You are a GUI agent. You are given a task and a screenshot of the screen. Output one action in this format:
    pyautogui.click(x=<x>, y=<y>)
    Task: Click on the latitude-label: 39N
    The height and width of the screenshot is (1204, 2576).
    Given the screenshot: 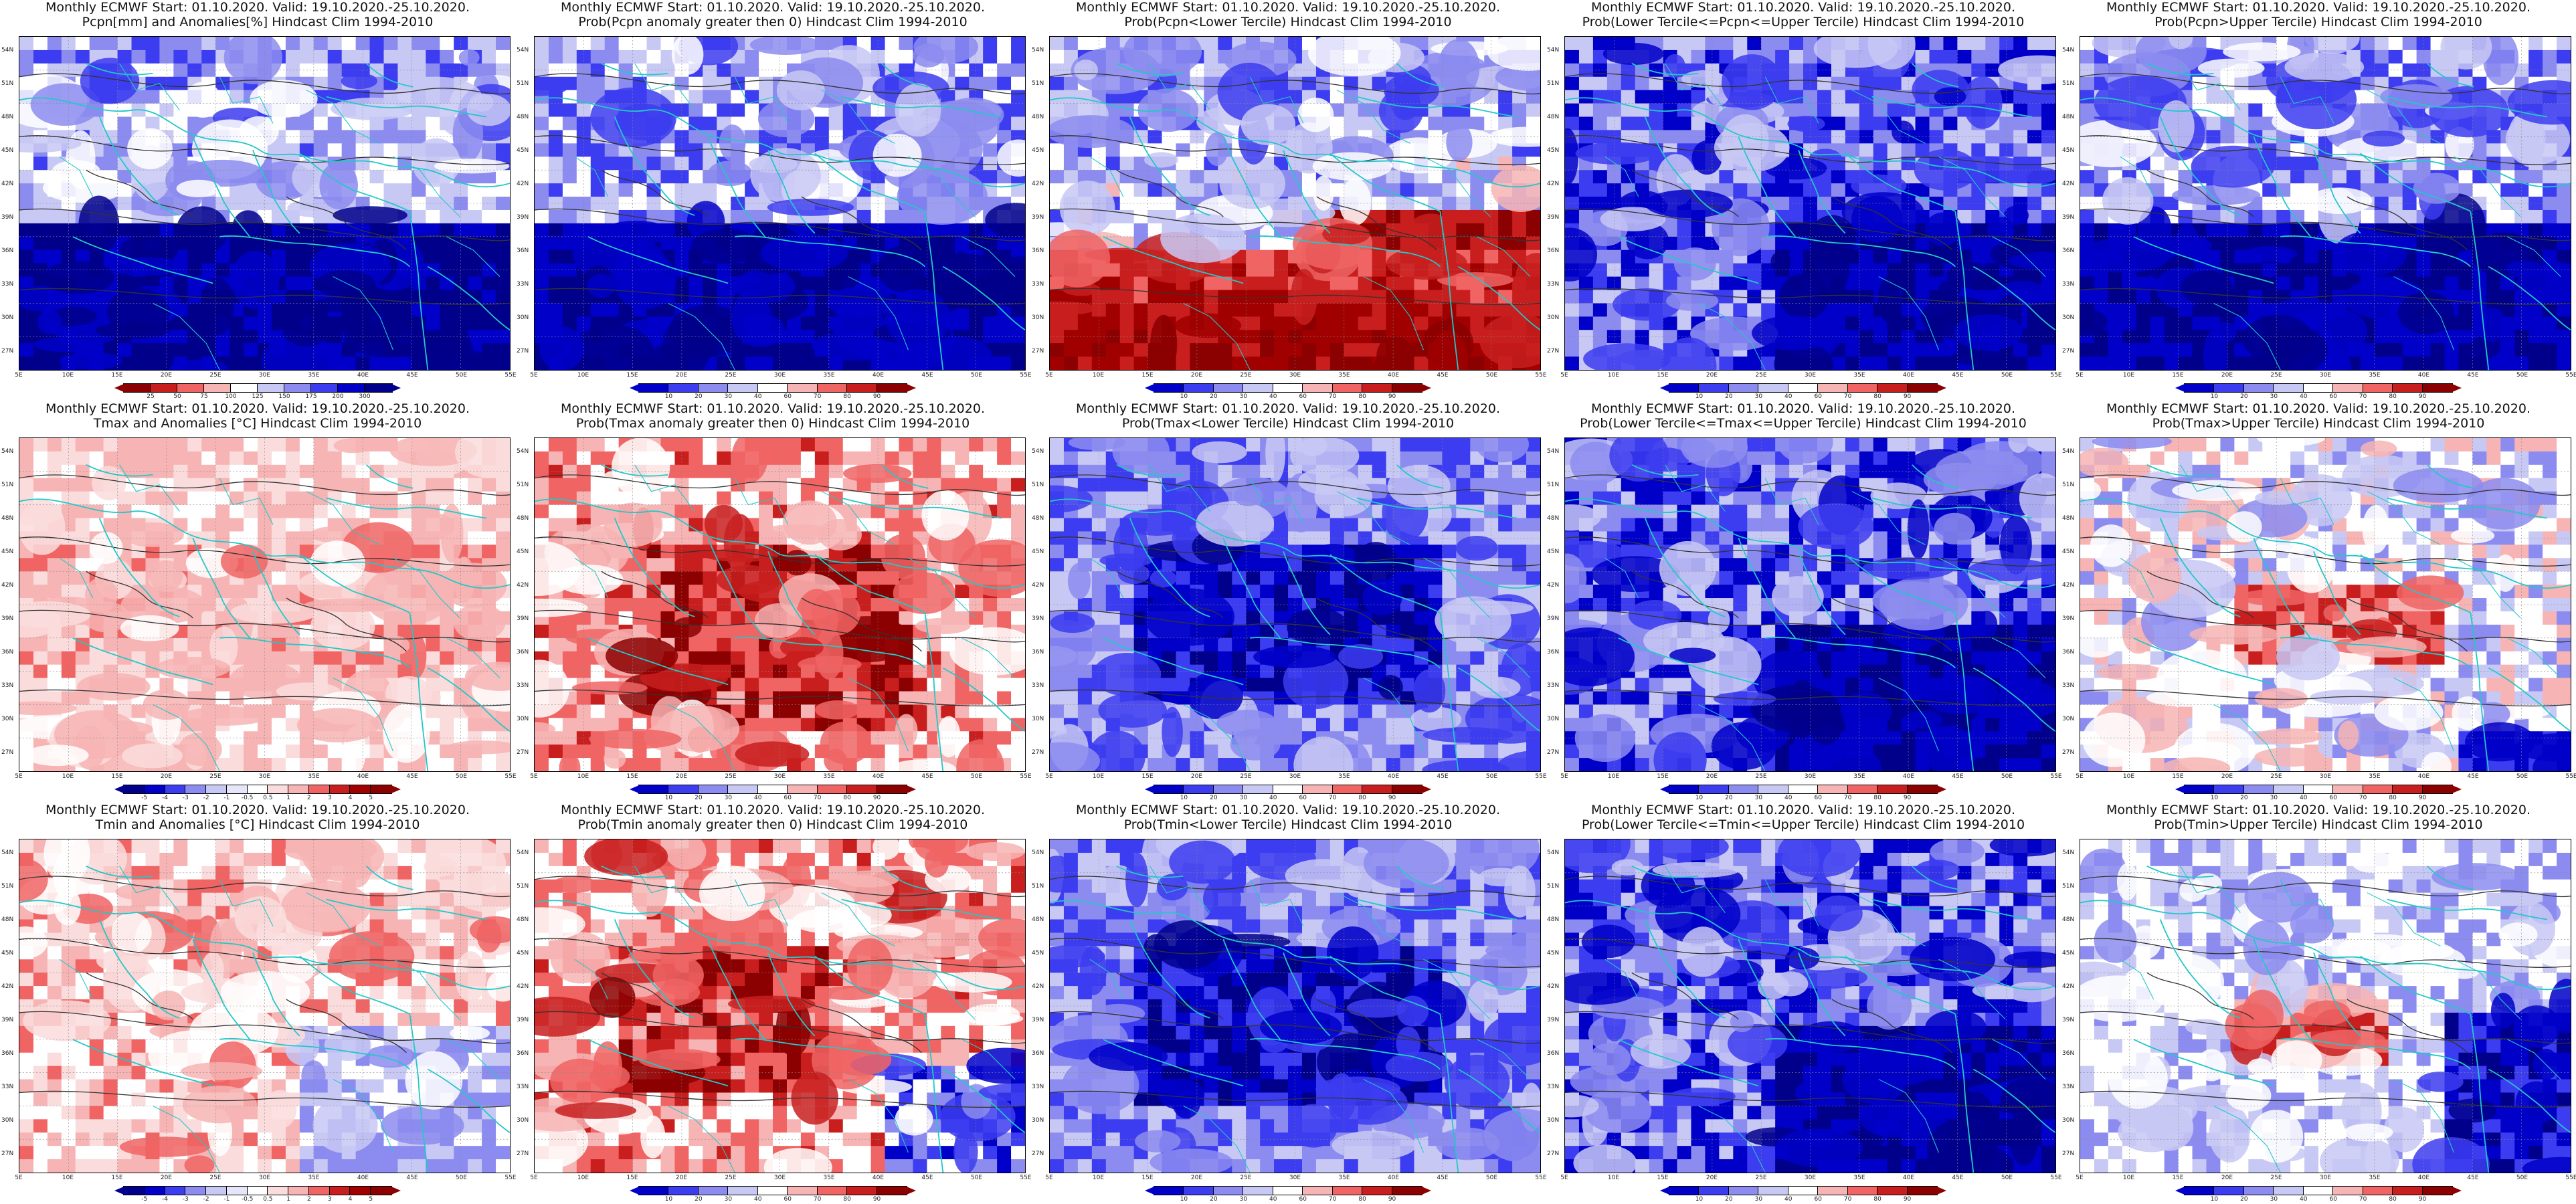 What is the action you would take?
    pyautogui.click(x=2068, y=1020)
    